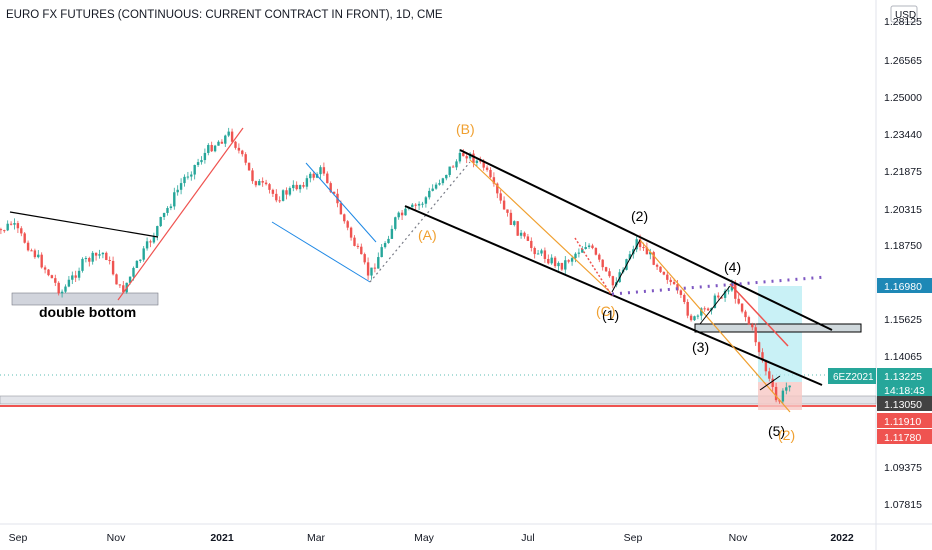 Image resolution: width=932 pixels, height=550 pixels. Describe the element at coordinates (903, 98) in the screenshot. I see `price-tick-label: 1.25000` at that location.